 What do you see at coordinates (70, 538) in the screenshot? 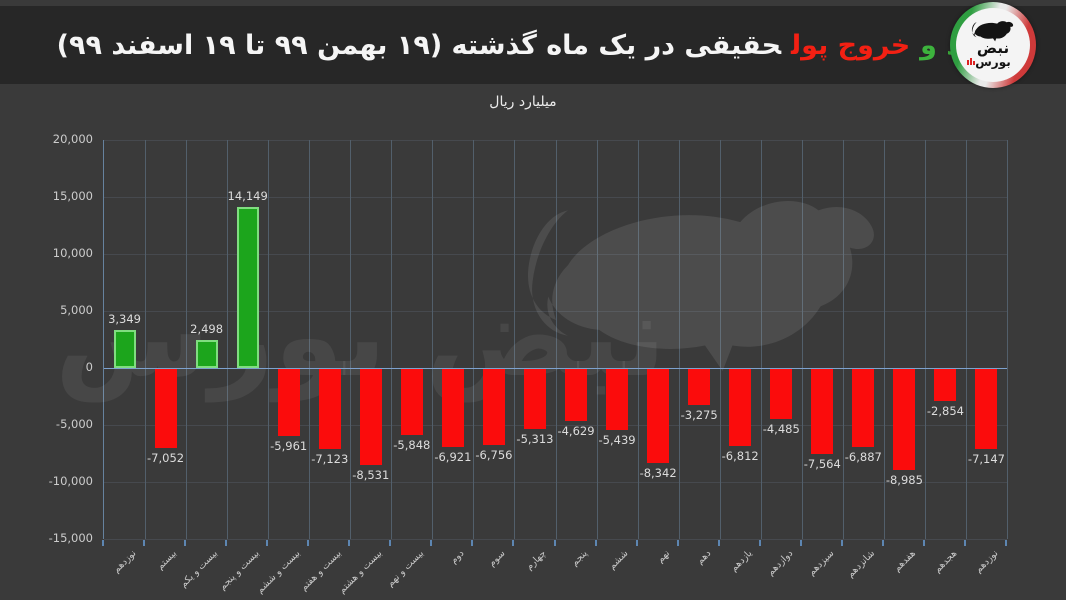
I see `y-axis-label: -15,000` at bounding box center [70, 538].